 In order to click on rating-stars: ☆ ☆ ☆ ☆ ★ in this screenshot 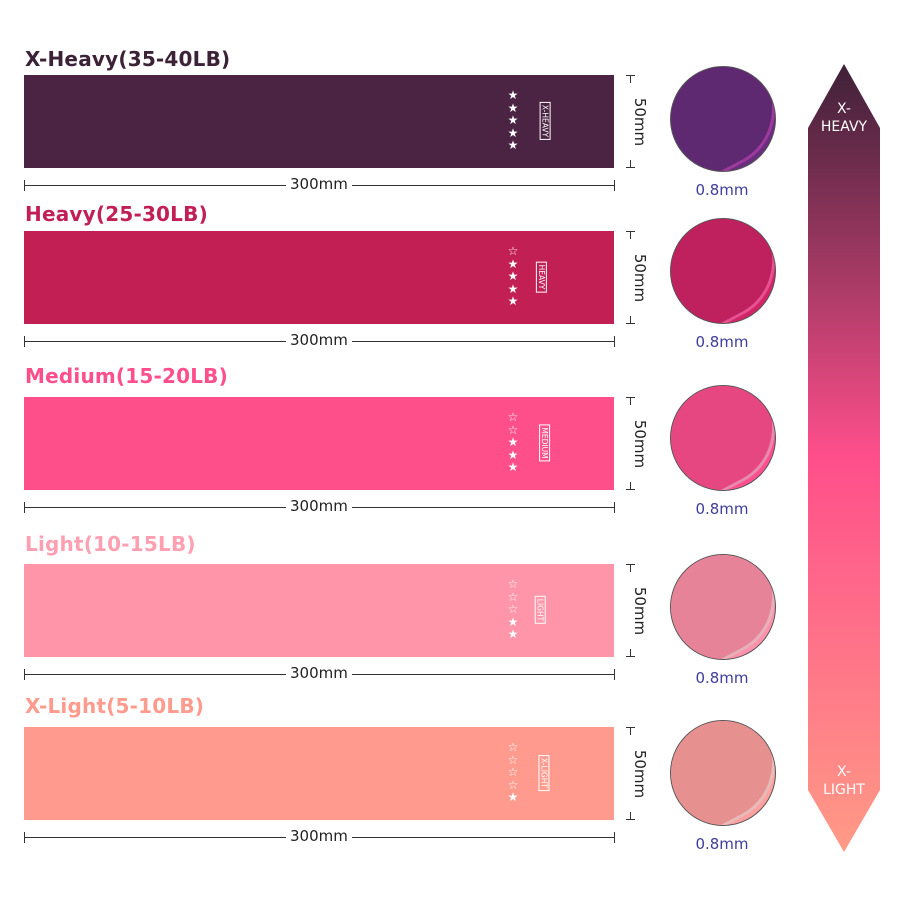, I will do `click(513, 772)`.